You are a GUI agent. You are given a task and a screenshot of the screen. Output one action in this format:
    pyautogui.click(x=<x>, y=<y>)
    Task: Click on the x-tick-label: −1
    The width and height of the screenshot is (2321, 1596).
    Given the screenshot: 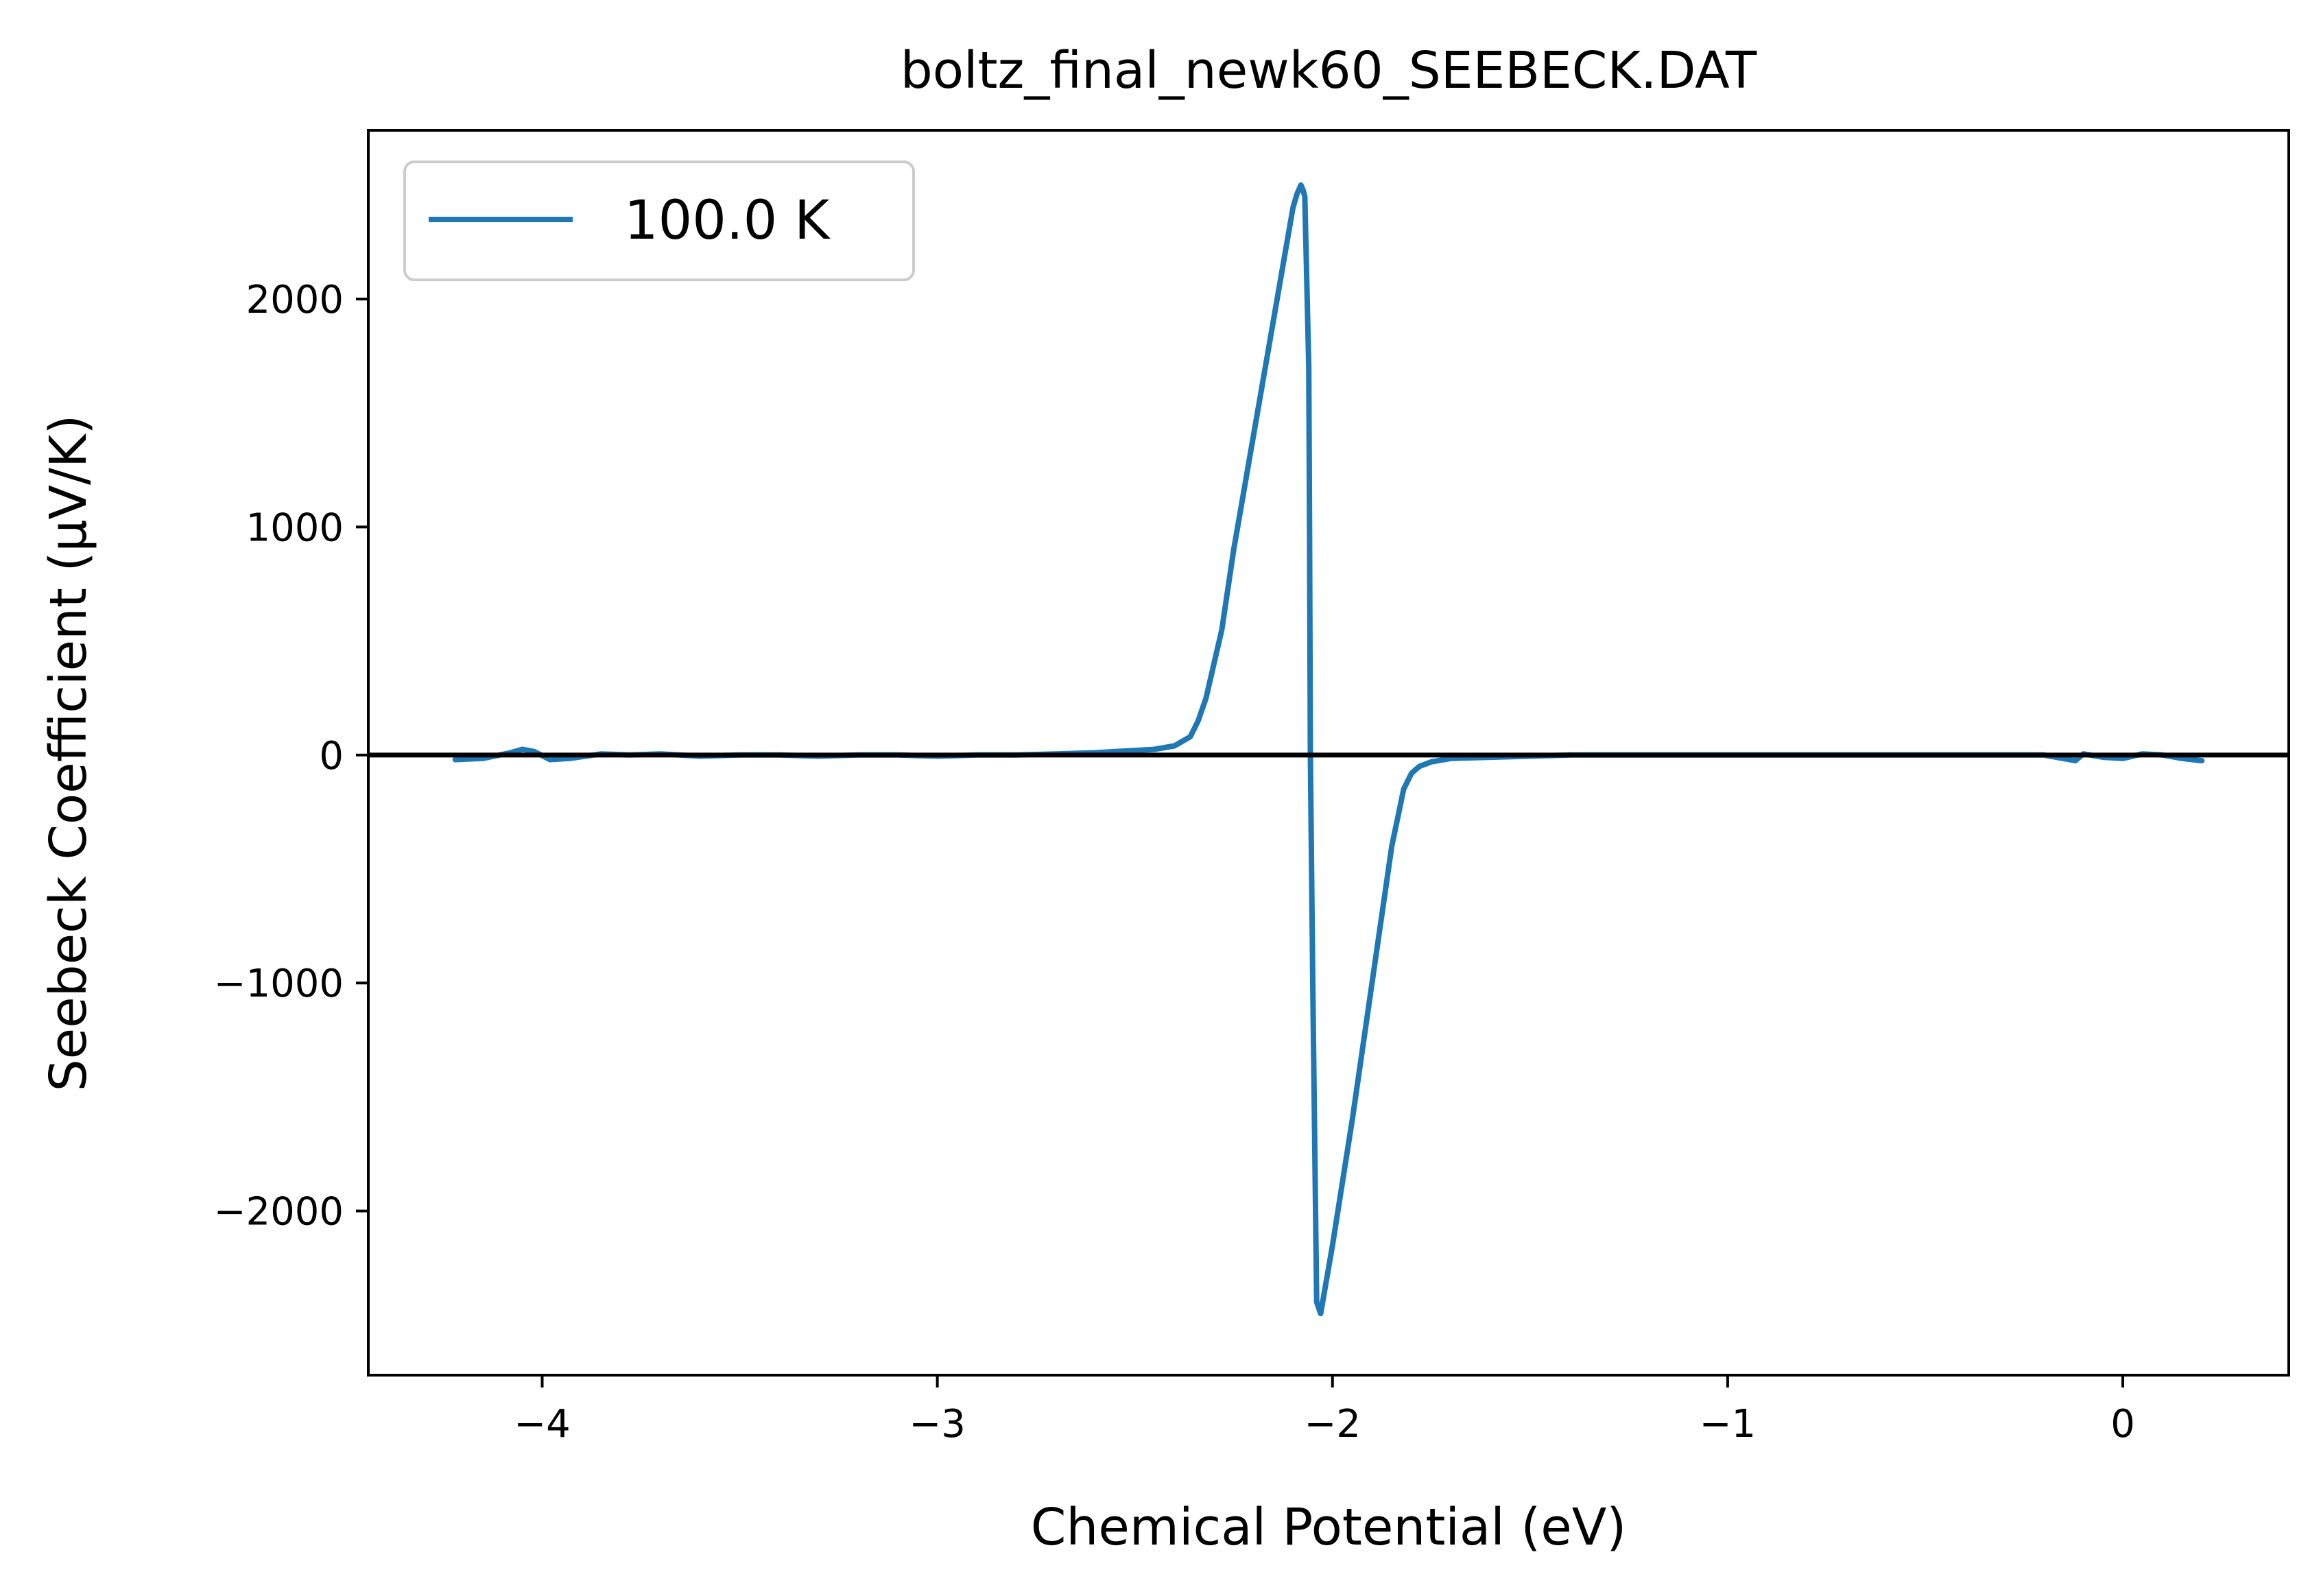 What is the action you would take?
    pyautogui.click(x=1728, y=1424)
    